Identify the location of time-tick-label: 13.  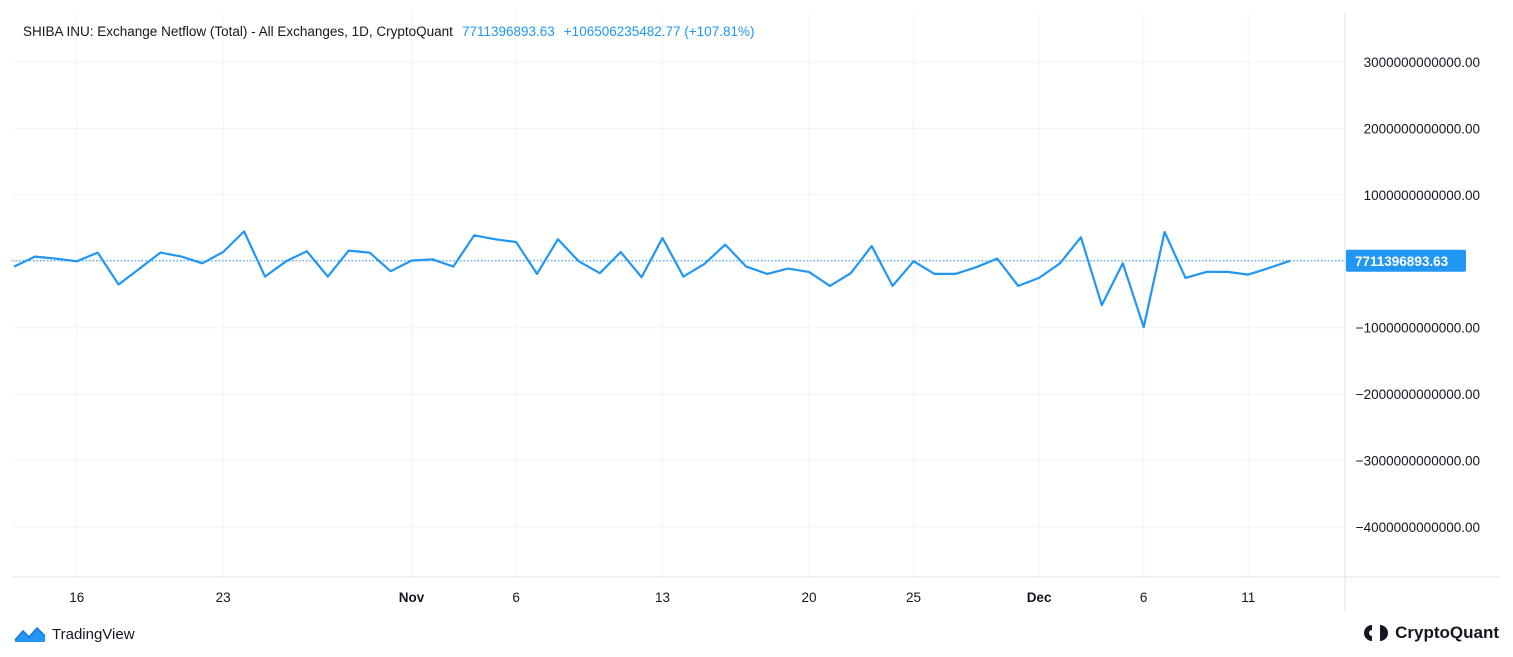
(662, 597).